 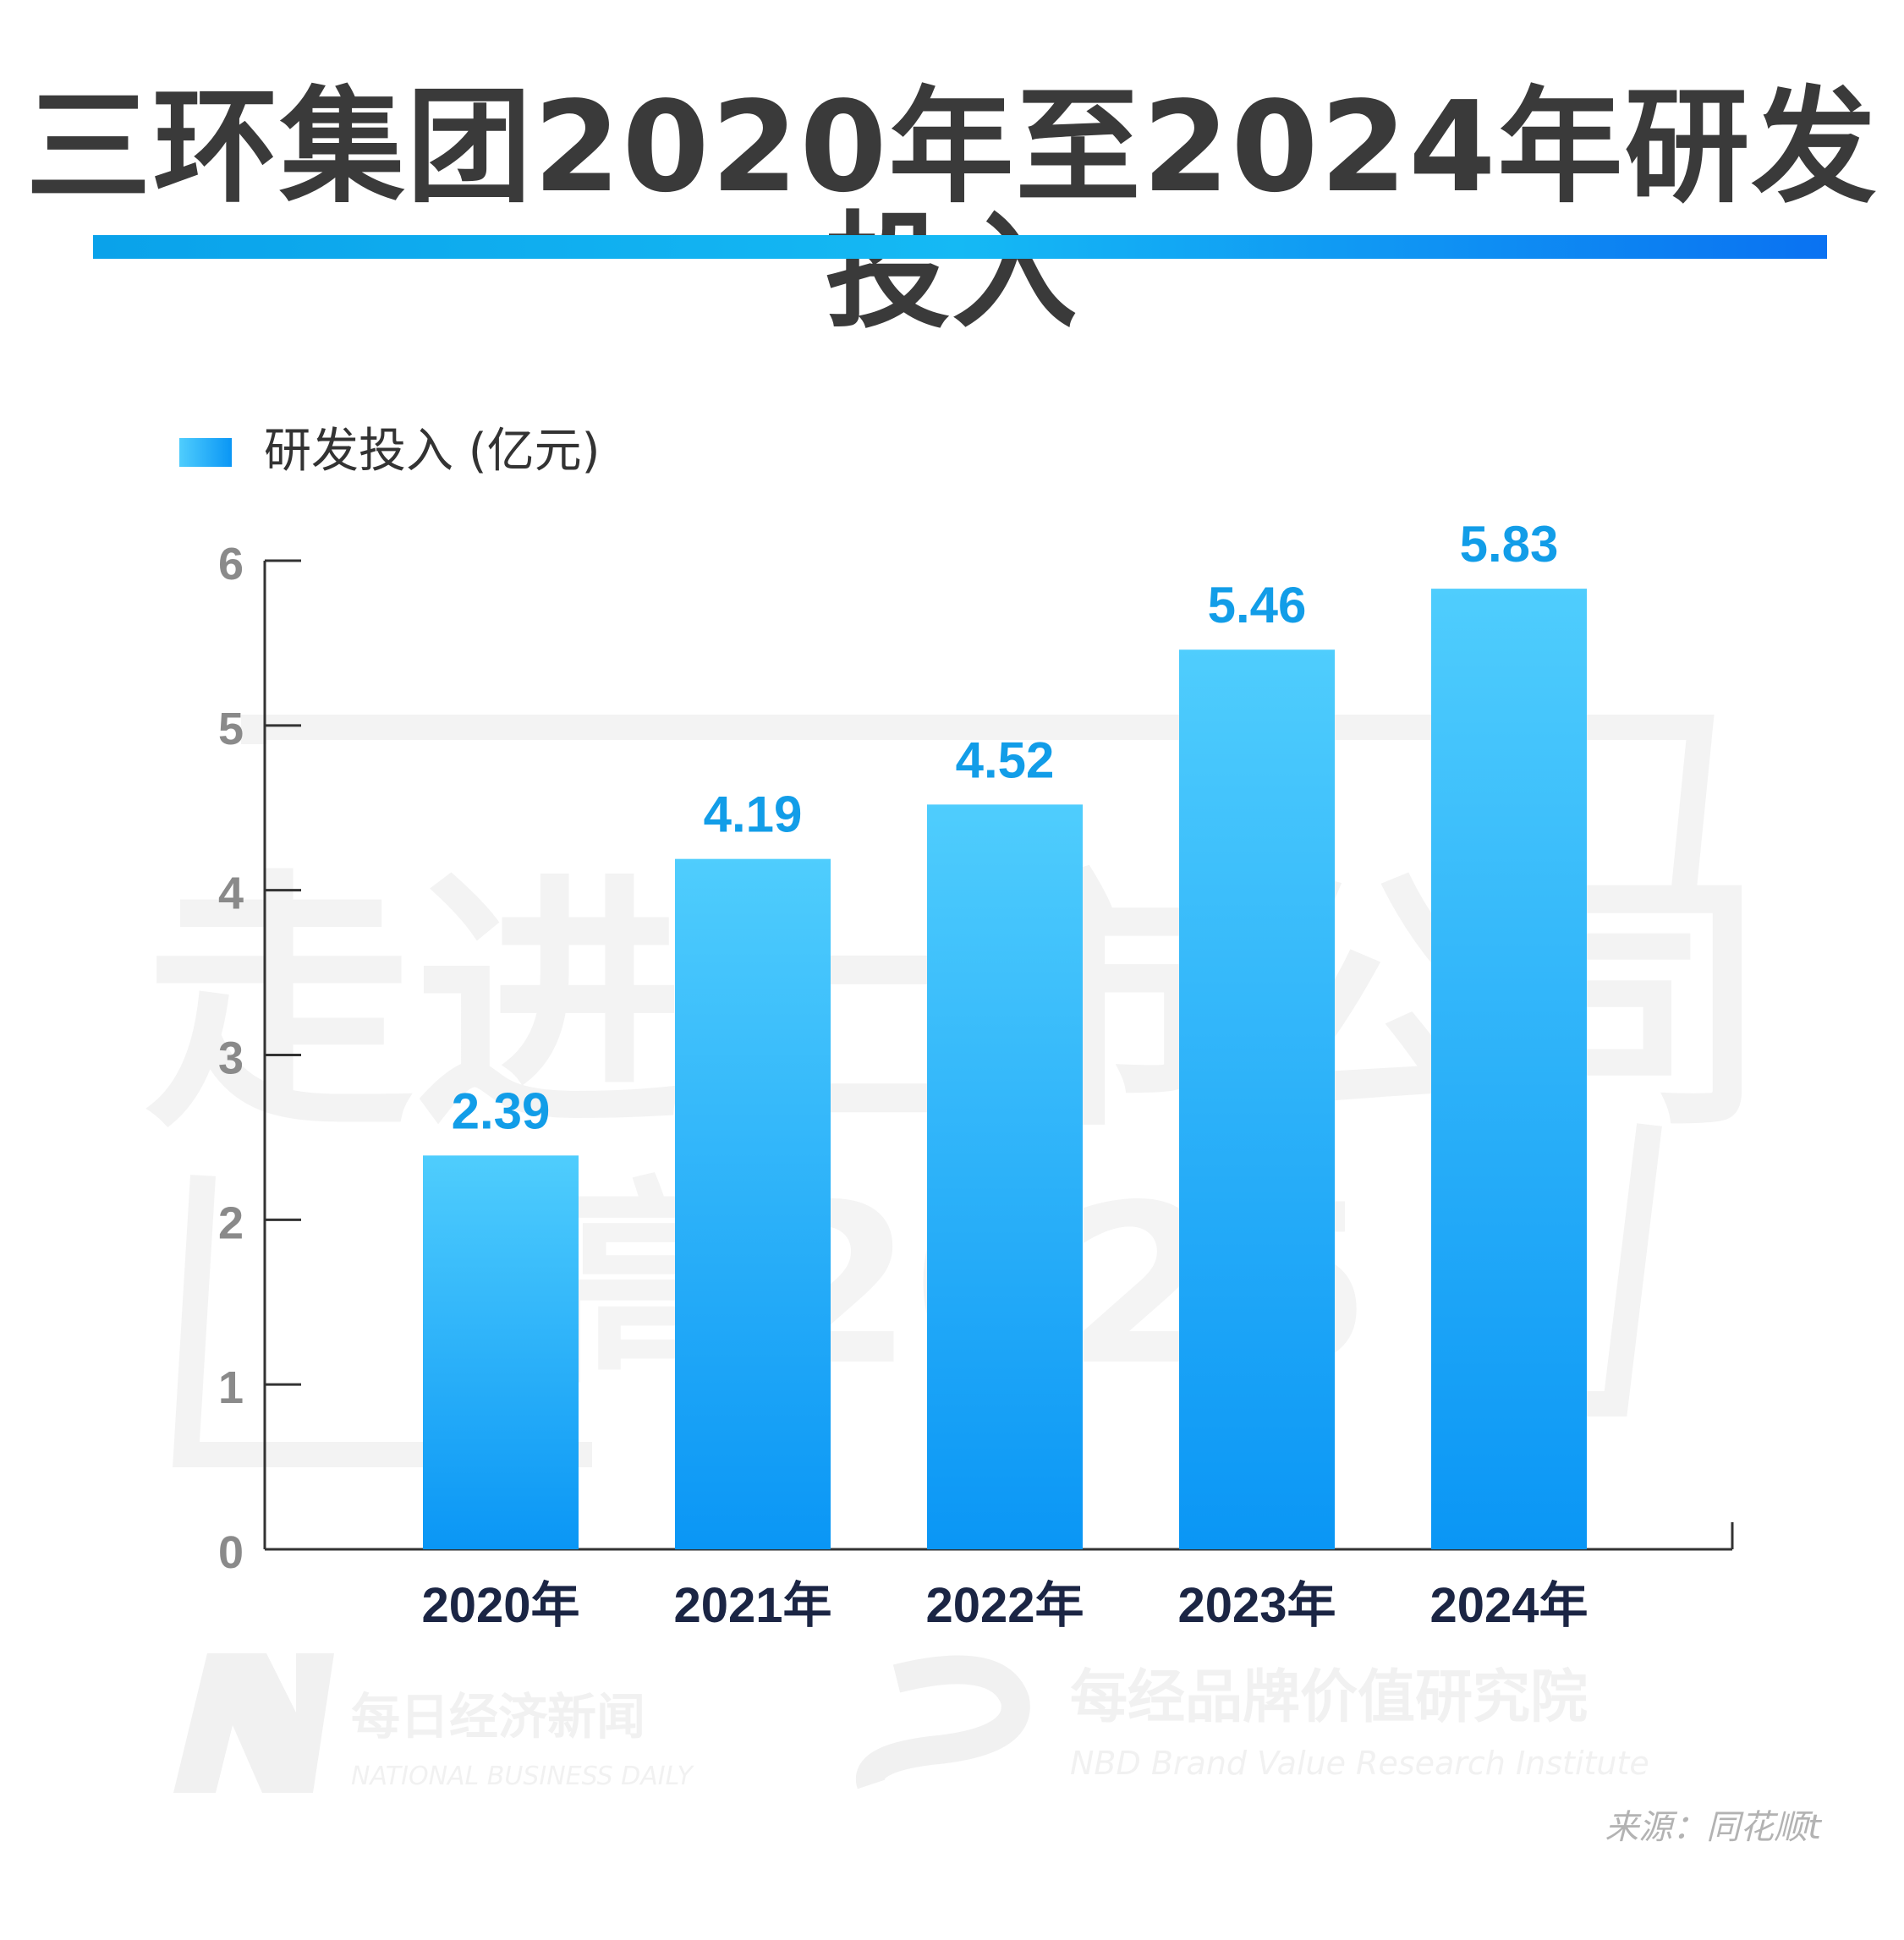 I want to click on legend-label: 研发投入 (亿元), so click(x=433, y=452).